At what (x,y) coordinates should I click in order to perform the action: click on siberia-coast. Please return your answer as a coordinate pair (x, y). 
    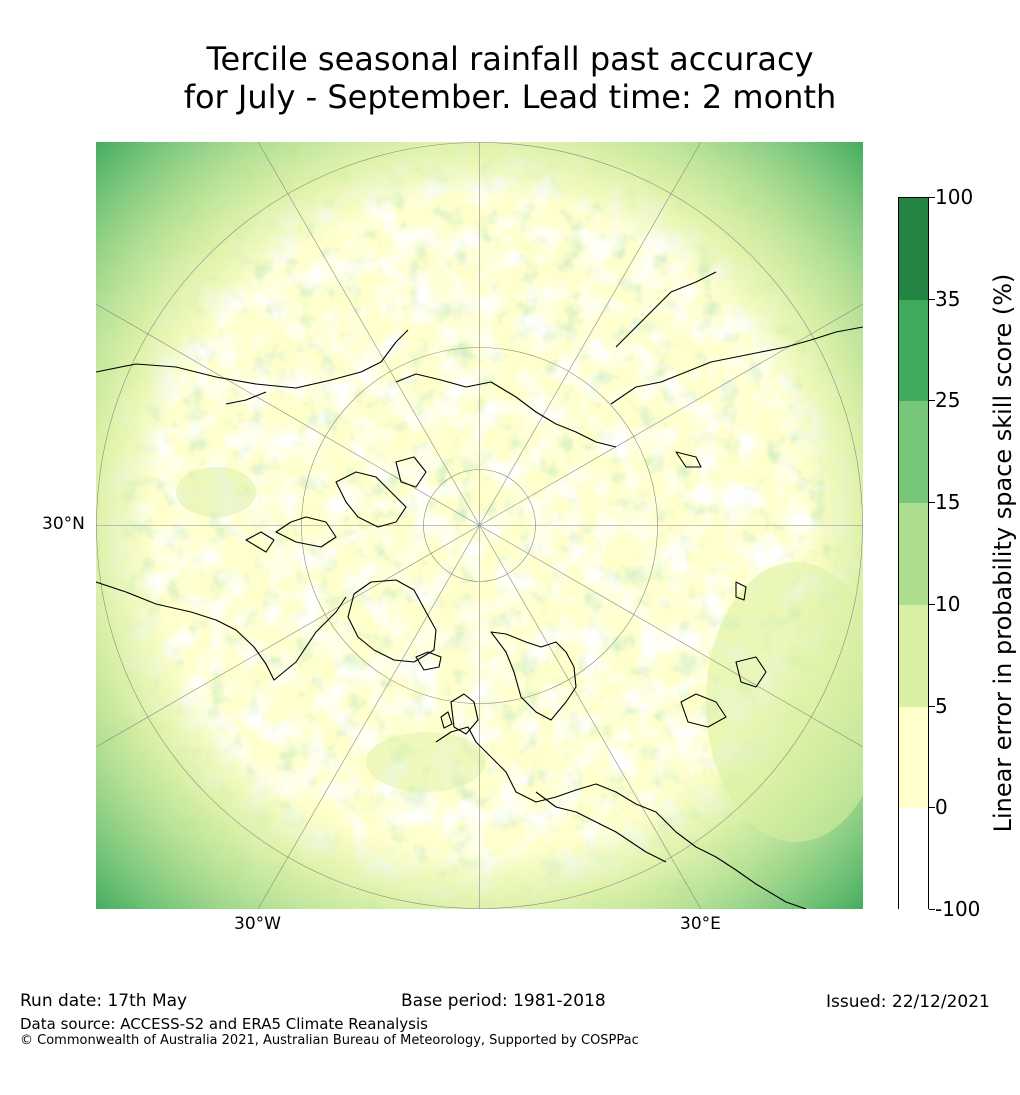
    Looking at the image, I should click on (629, 359).